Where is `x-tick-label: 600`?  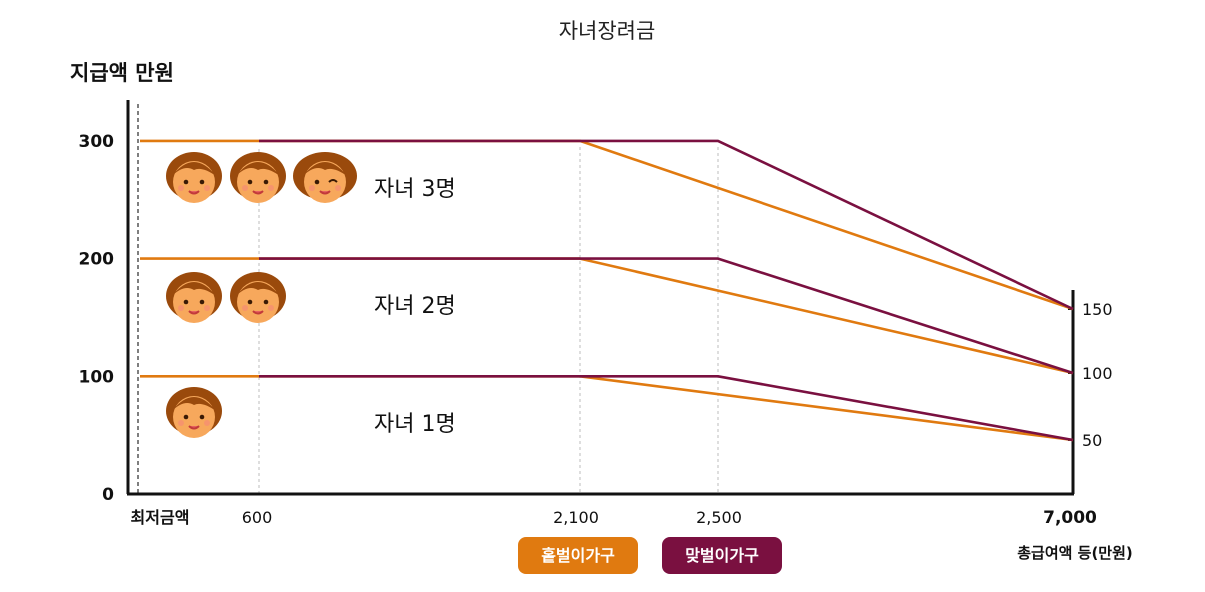
x-tick-label: 600 is located at coordinates (257, 517).